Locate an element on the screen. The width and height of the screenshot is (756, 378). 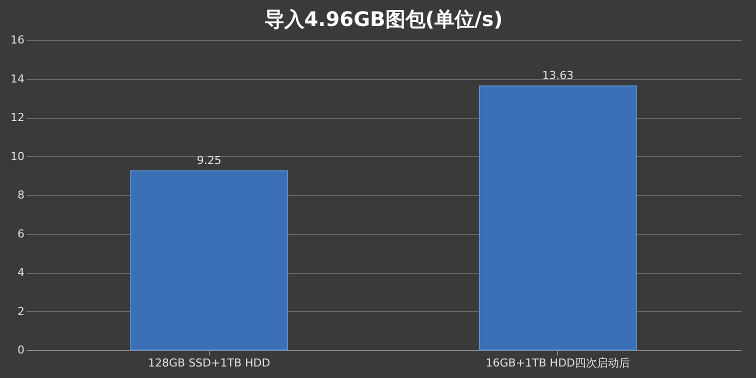
y-tick-label: 2 is located at coordinates (21, 311).